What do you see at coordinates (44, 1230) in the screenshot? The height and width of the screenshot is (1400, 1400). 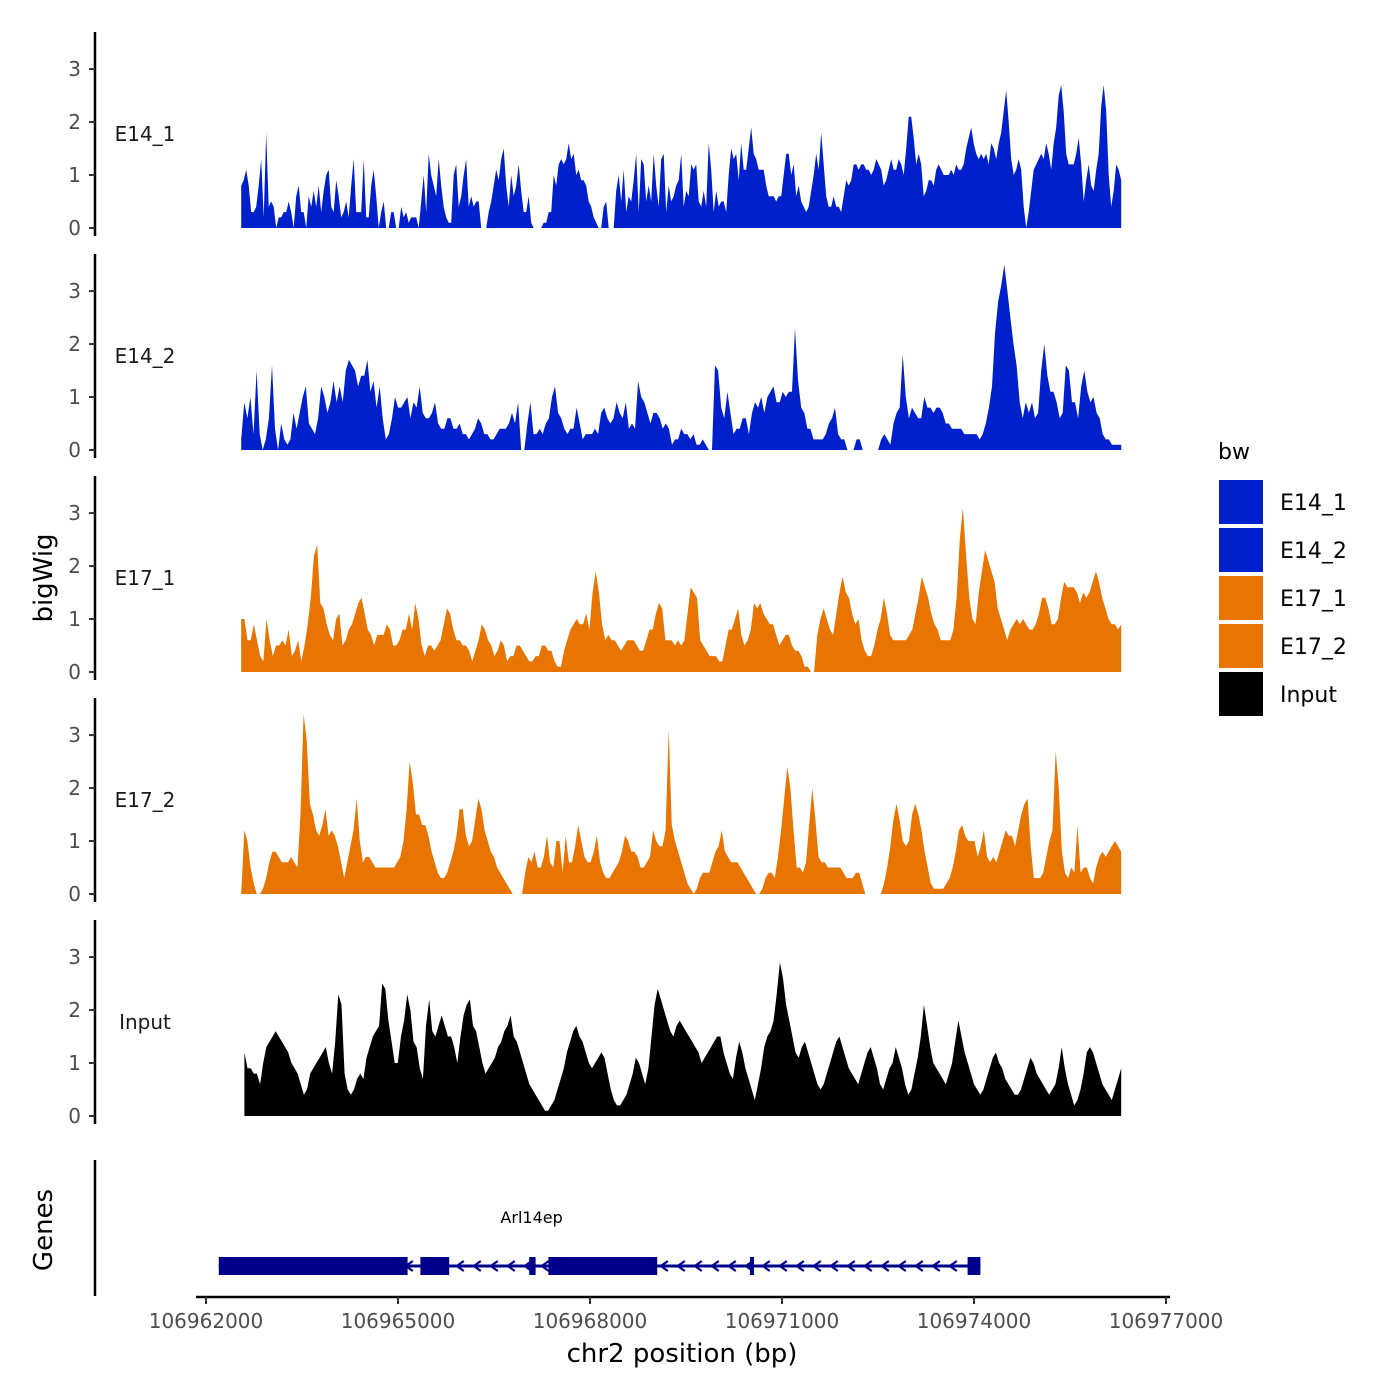 I see `genes-axis-title: Genes` at bounding box center [44, 1230].